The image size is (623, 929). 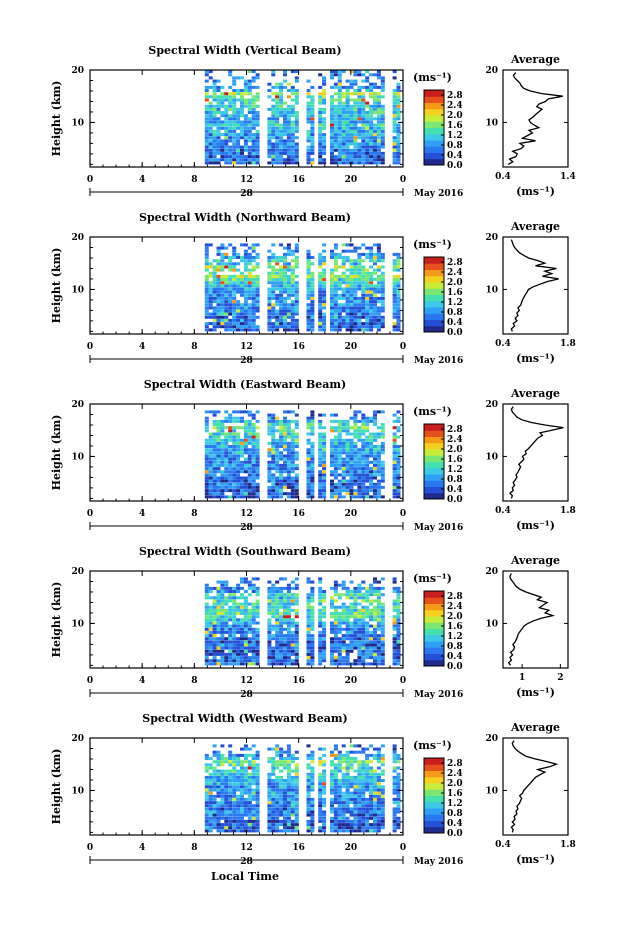 I want to click on average-title: Average, so click(x=535, y=59).